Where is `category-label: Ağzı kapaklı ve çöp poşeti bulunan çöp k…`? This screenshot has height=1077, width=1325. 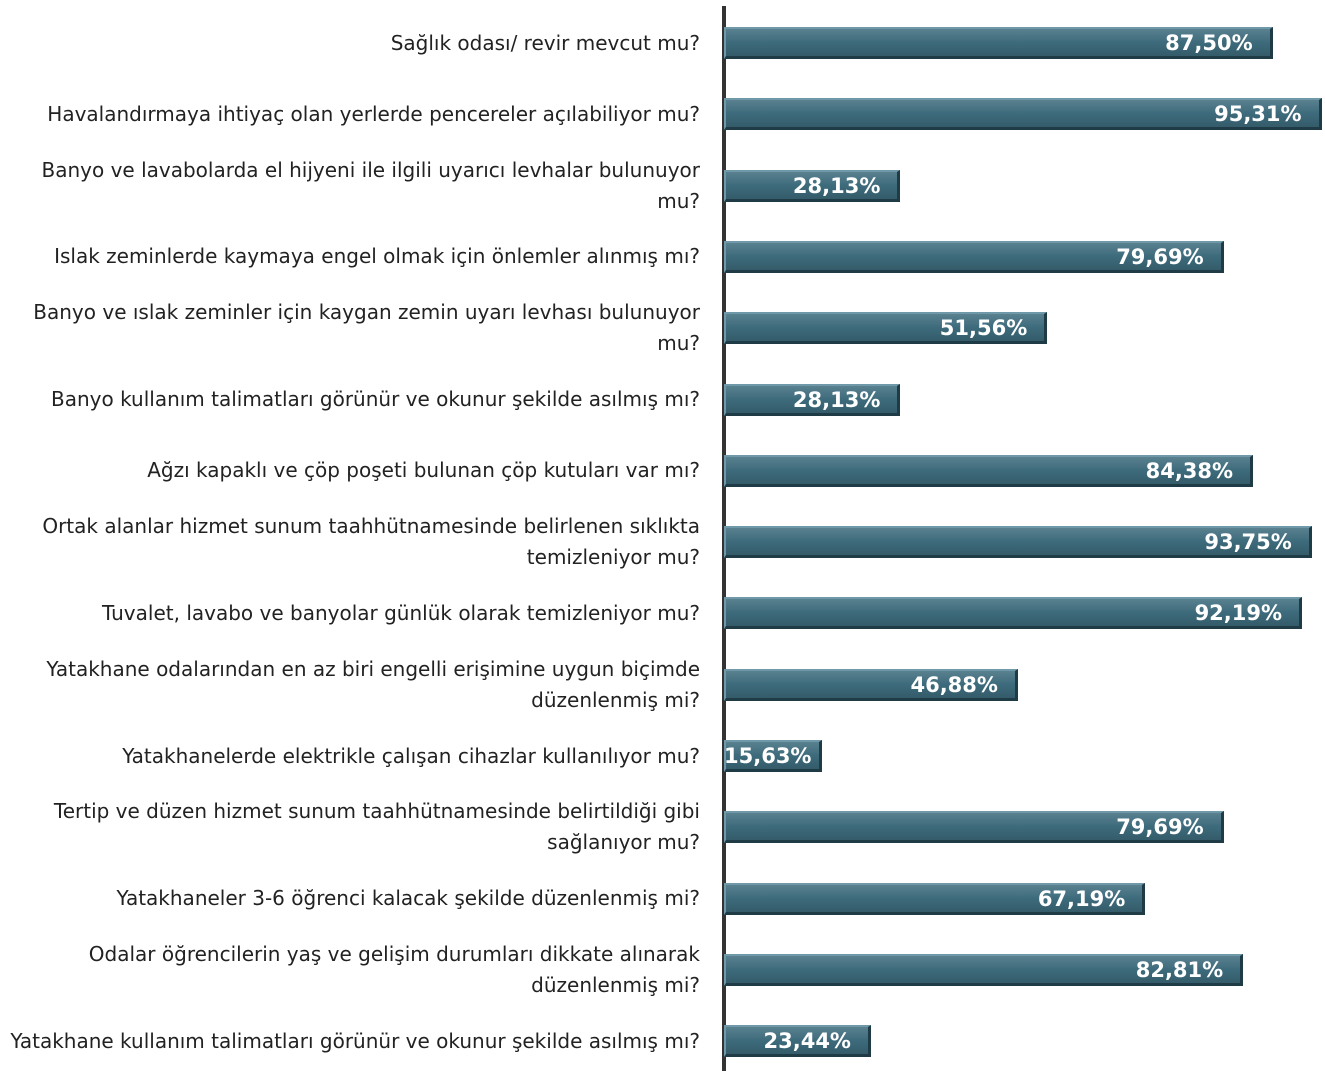 category-label: Ağzı kapaklı ve çöp poşeti bulunan çöp k… is located at coordinates (423, 470).